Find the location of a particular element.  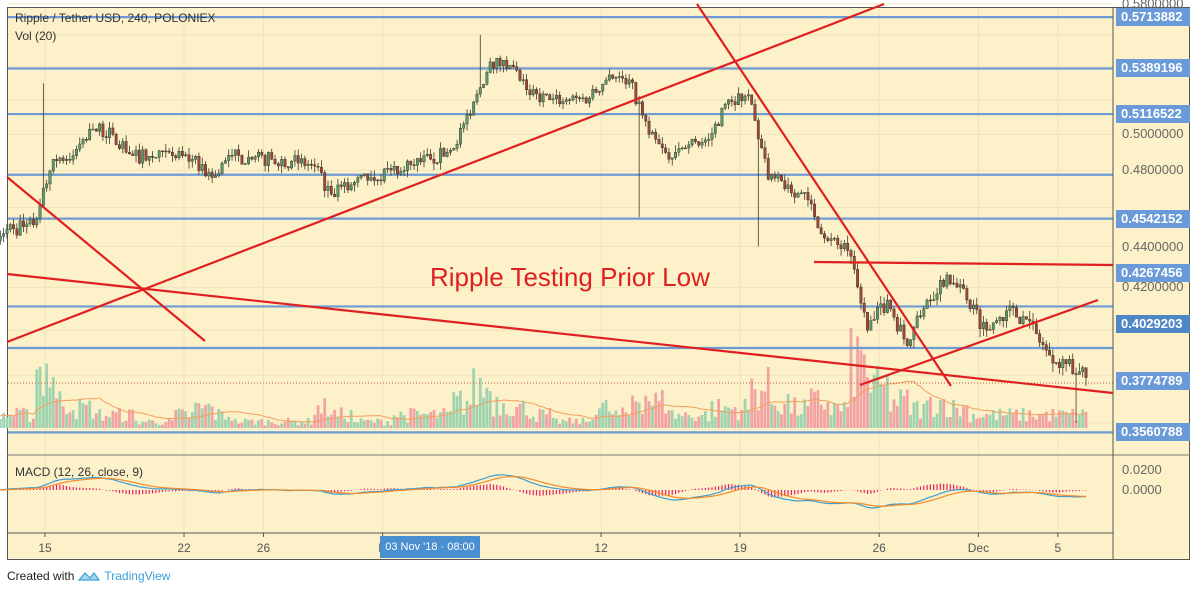

tradingview-link: TradingView is located at coordinates (137, 576).